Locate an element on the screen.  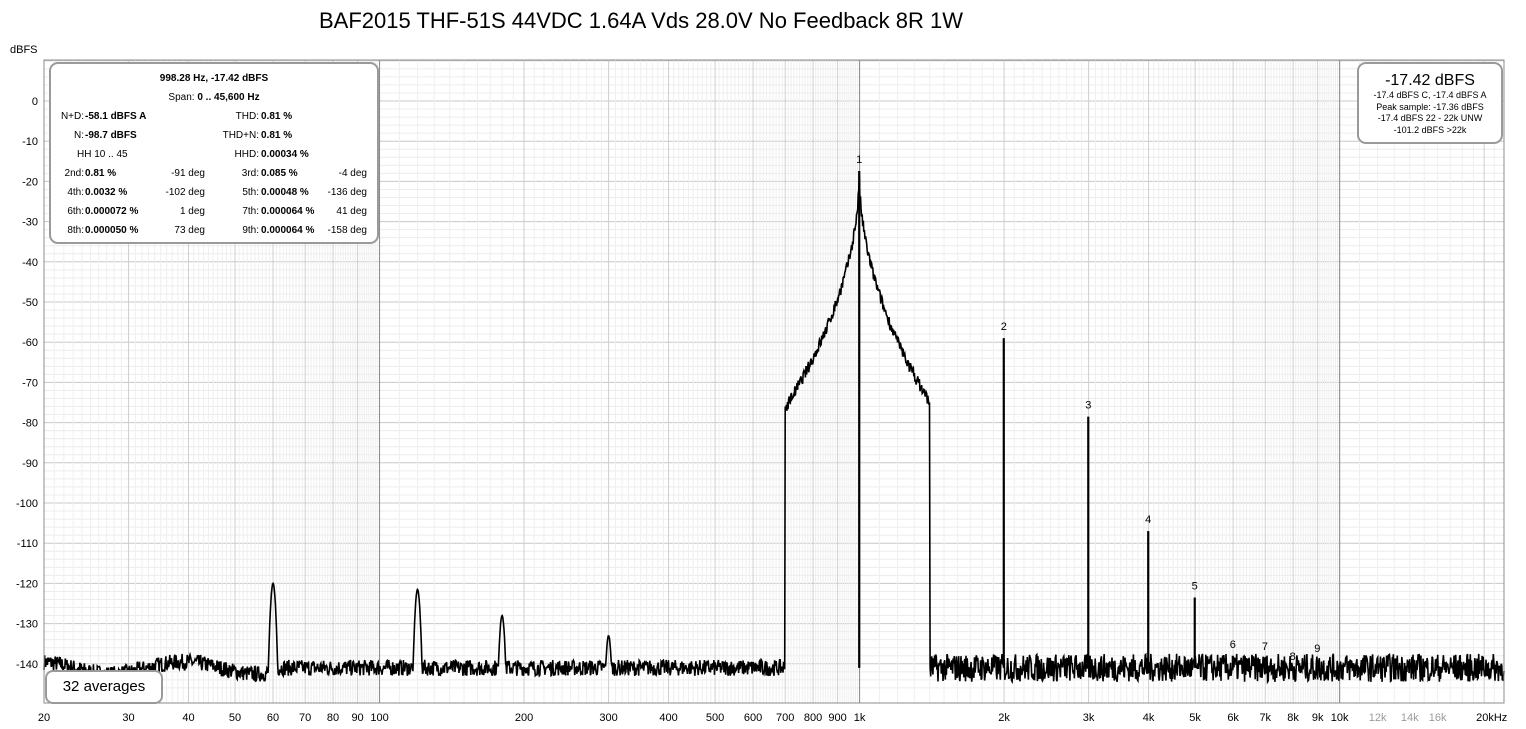
y-tick-label: -60 is located at coordinates (30, 343).